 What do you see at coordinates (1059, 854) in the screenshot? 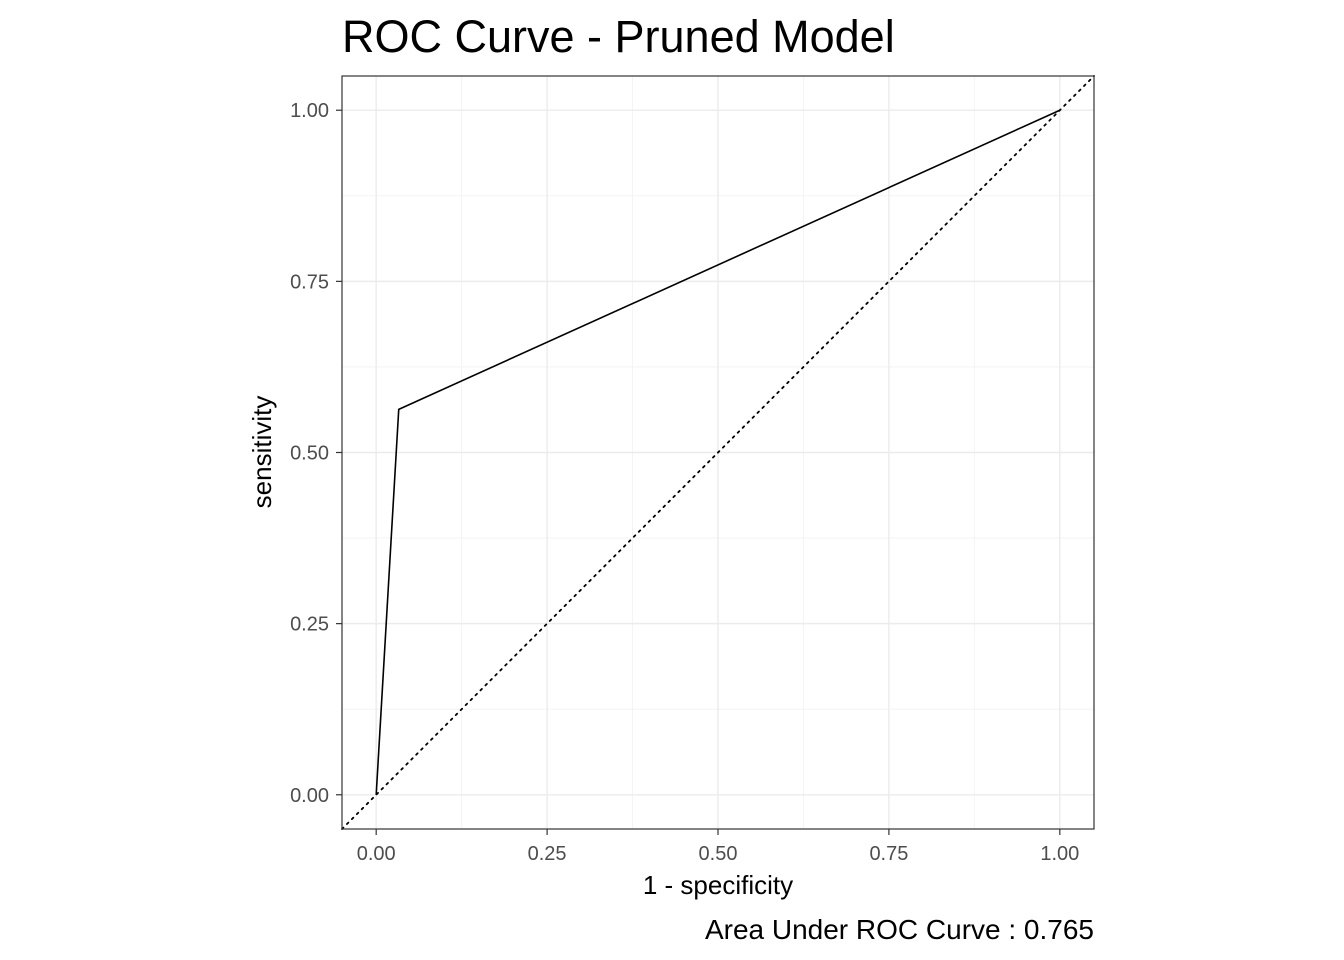
I see `x-tick-label: 1.00` at bounding box center [1059, 854].